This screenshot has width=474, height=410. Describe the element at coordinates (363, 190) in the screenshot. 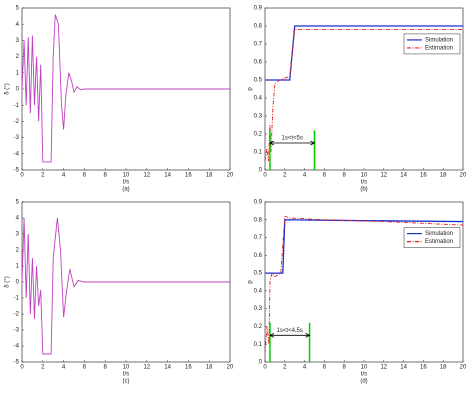

I see `caption: (b)` at that location.